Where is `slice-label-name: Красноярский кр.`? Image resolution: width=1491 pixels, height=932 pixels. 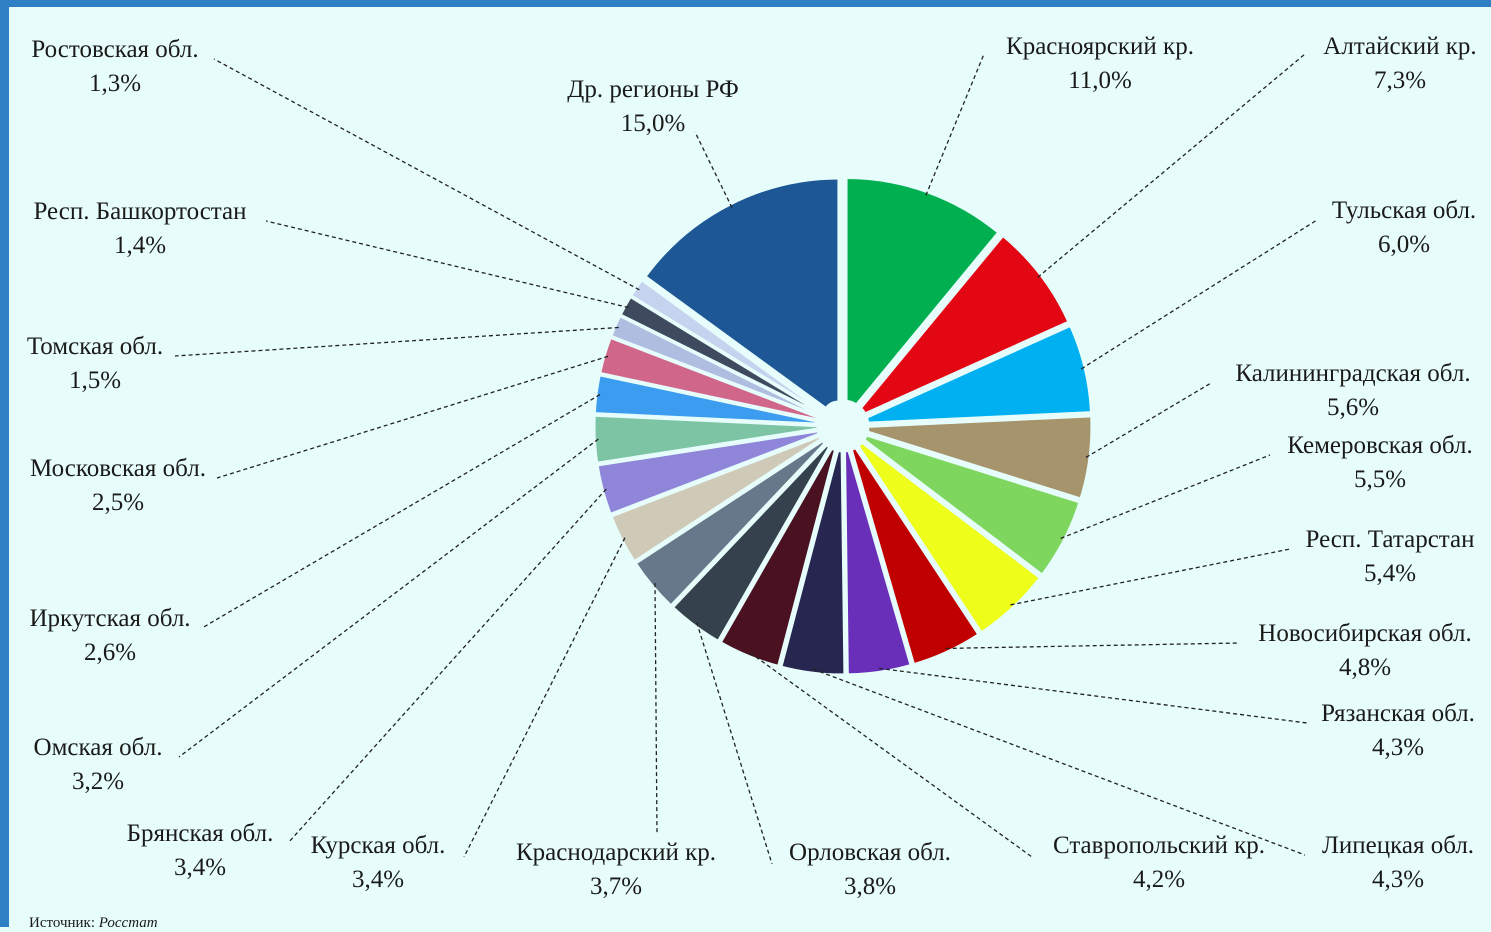
slice-label-name: Красноярский кр. is located at coordinates (1100, 46).